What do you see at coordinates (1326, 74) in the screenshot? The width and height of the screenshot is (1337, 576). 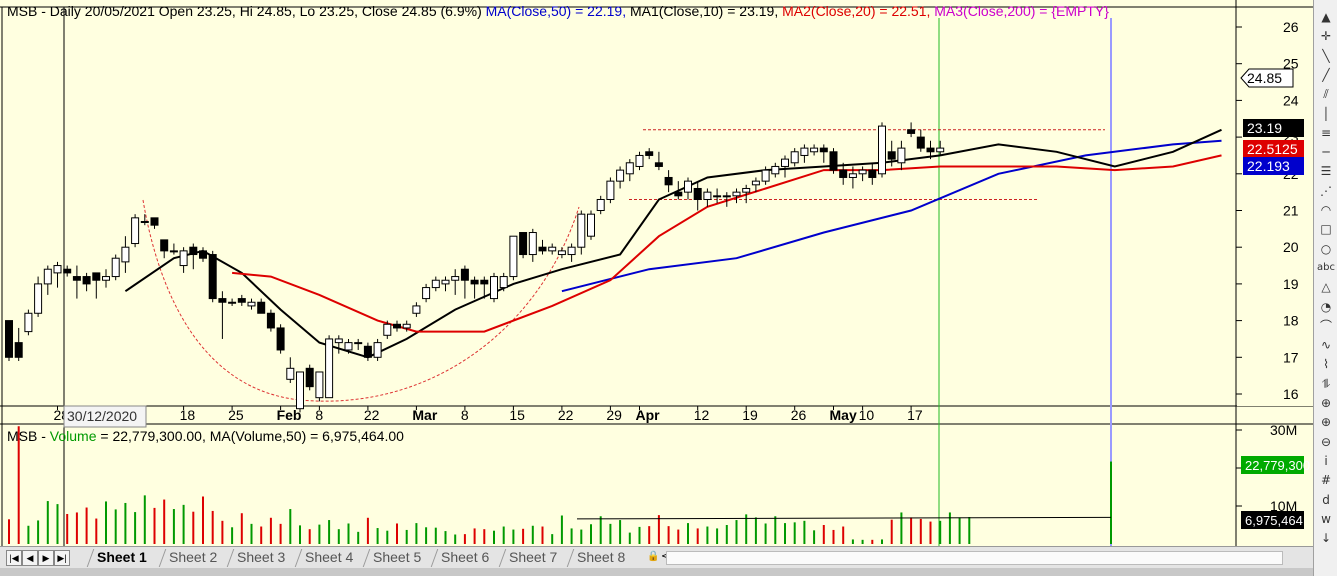 I see `ray-icon: ╱` at bounding box center [1326, 74].